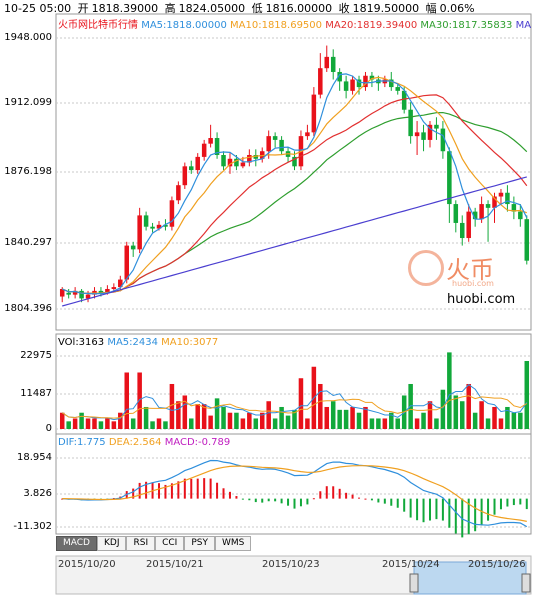 This screenshot has width=537, height=600. I want to click on x-date-label: 2015/10/23, so click(291, 564).